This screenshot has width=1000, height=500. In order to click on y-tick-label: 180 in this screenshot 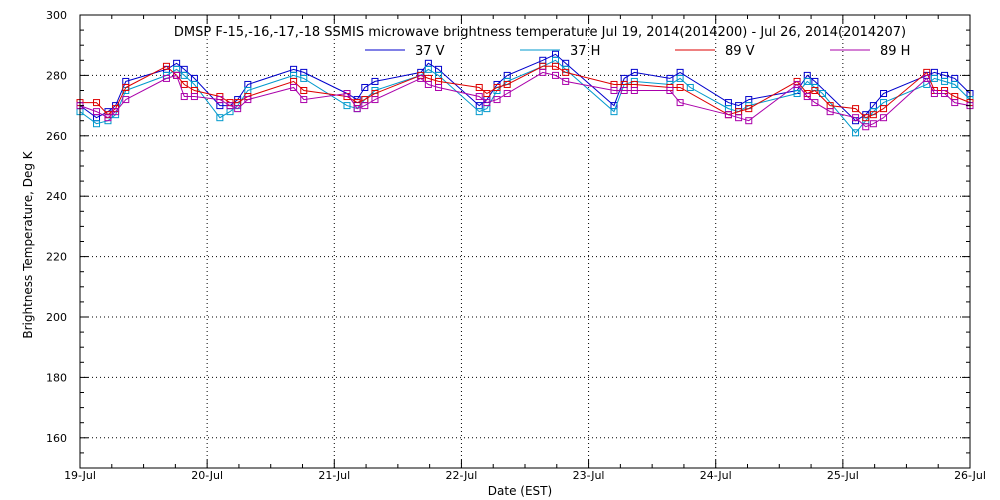, I will do `click(56, 377)`.